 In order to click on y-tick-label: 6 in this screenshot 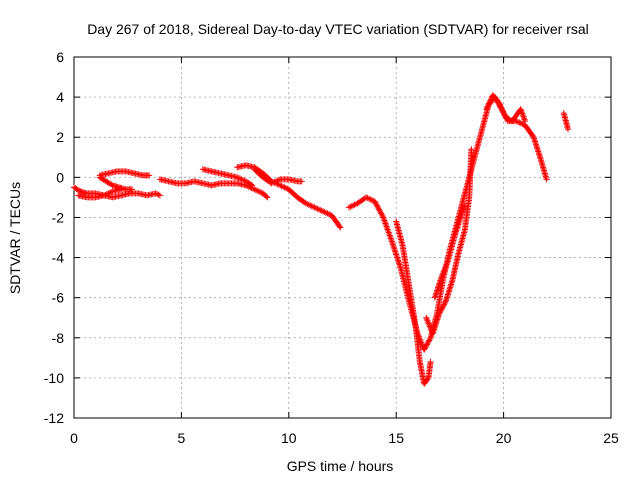, I will do `click(60, 57)`.